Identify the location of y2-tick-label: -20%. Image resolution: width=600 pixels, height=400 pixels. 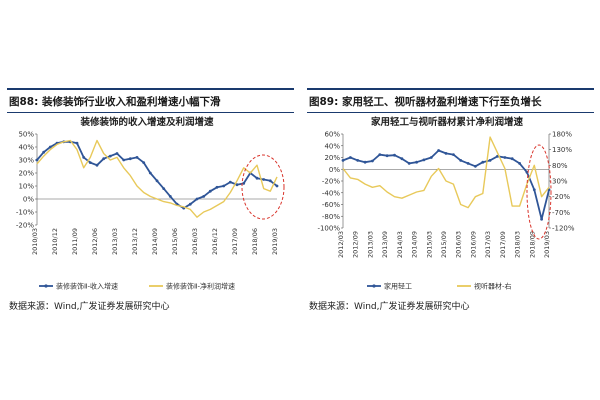
(561, 197).